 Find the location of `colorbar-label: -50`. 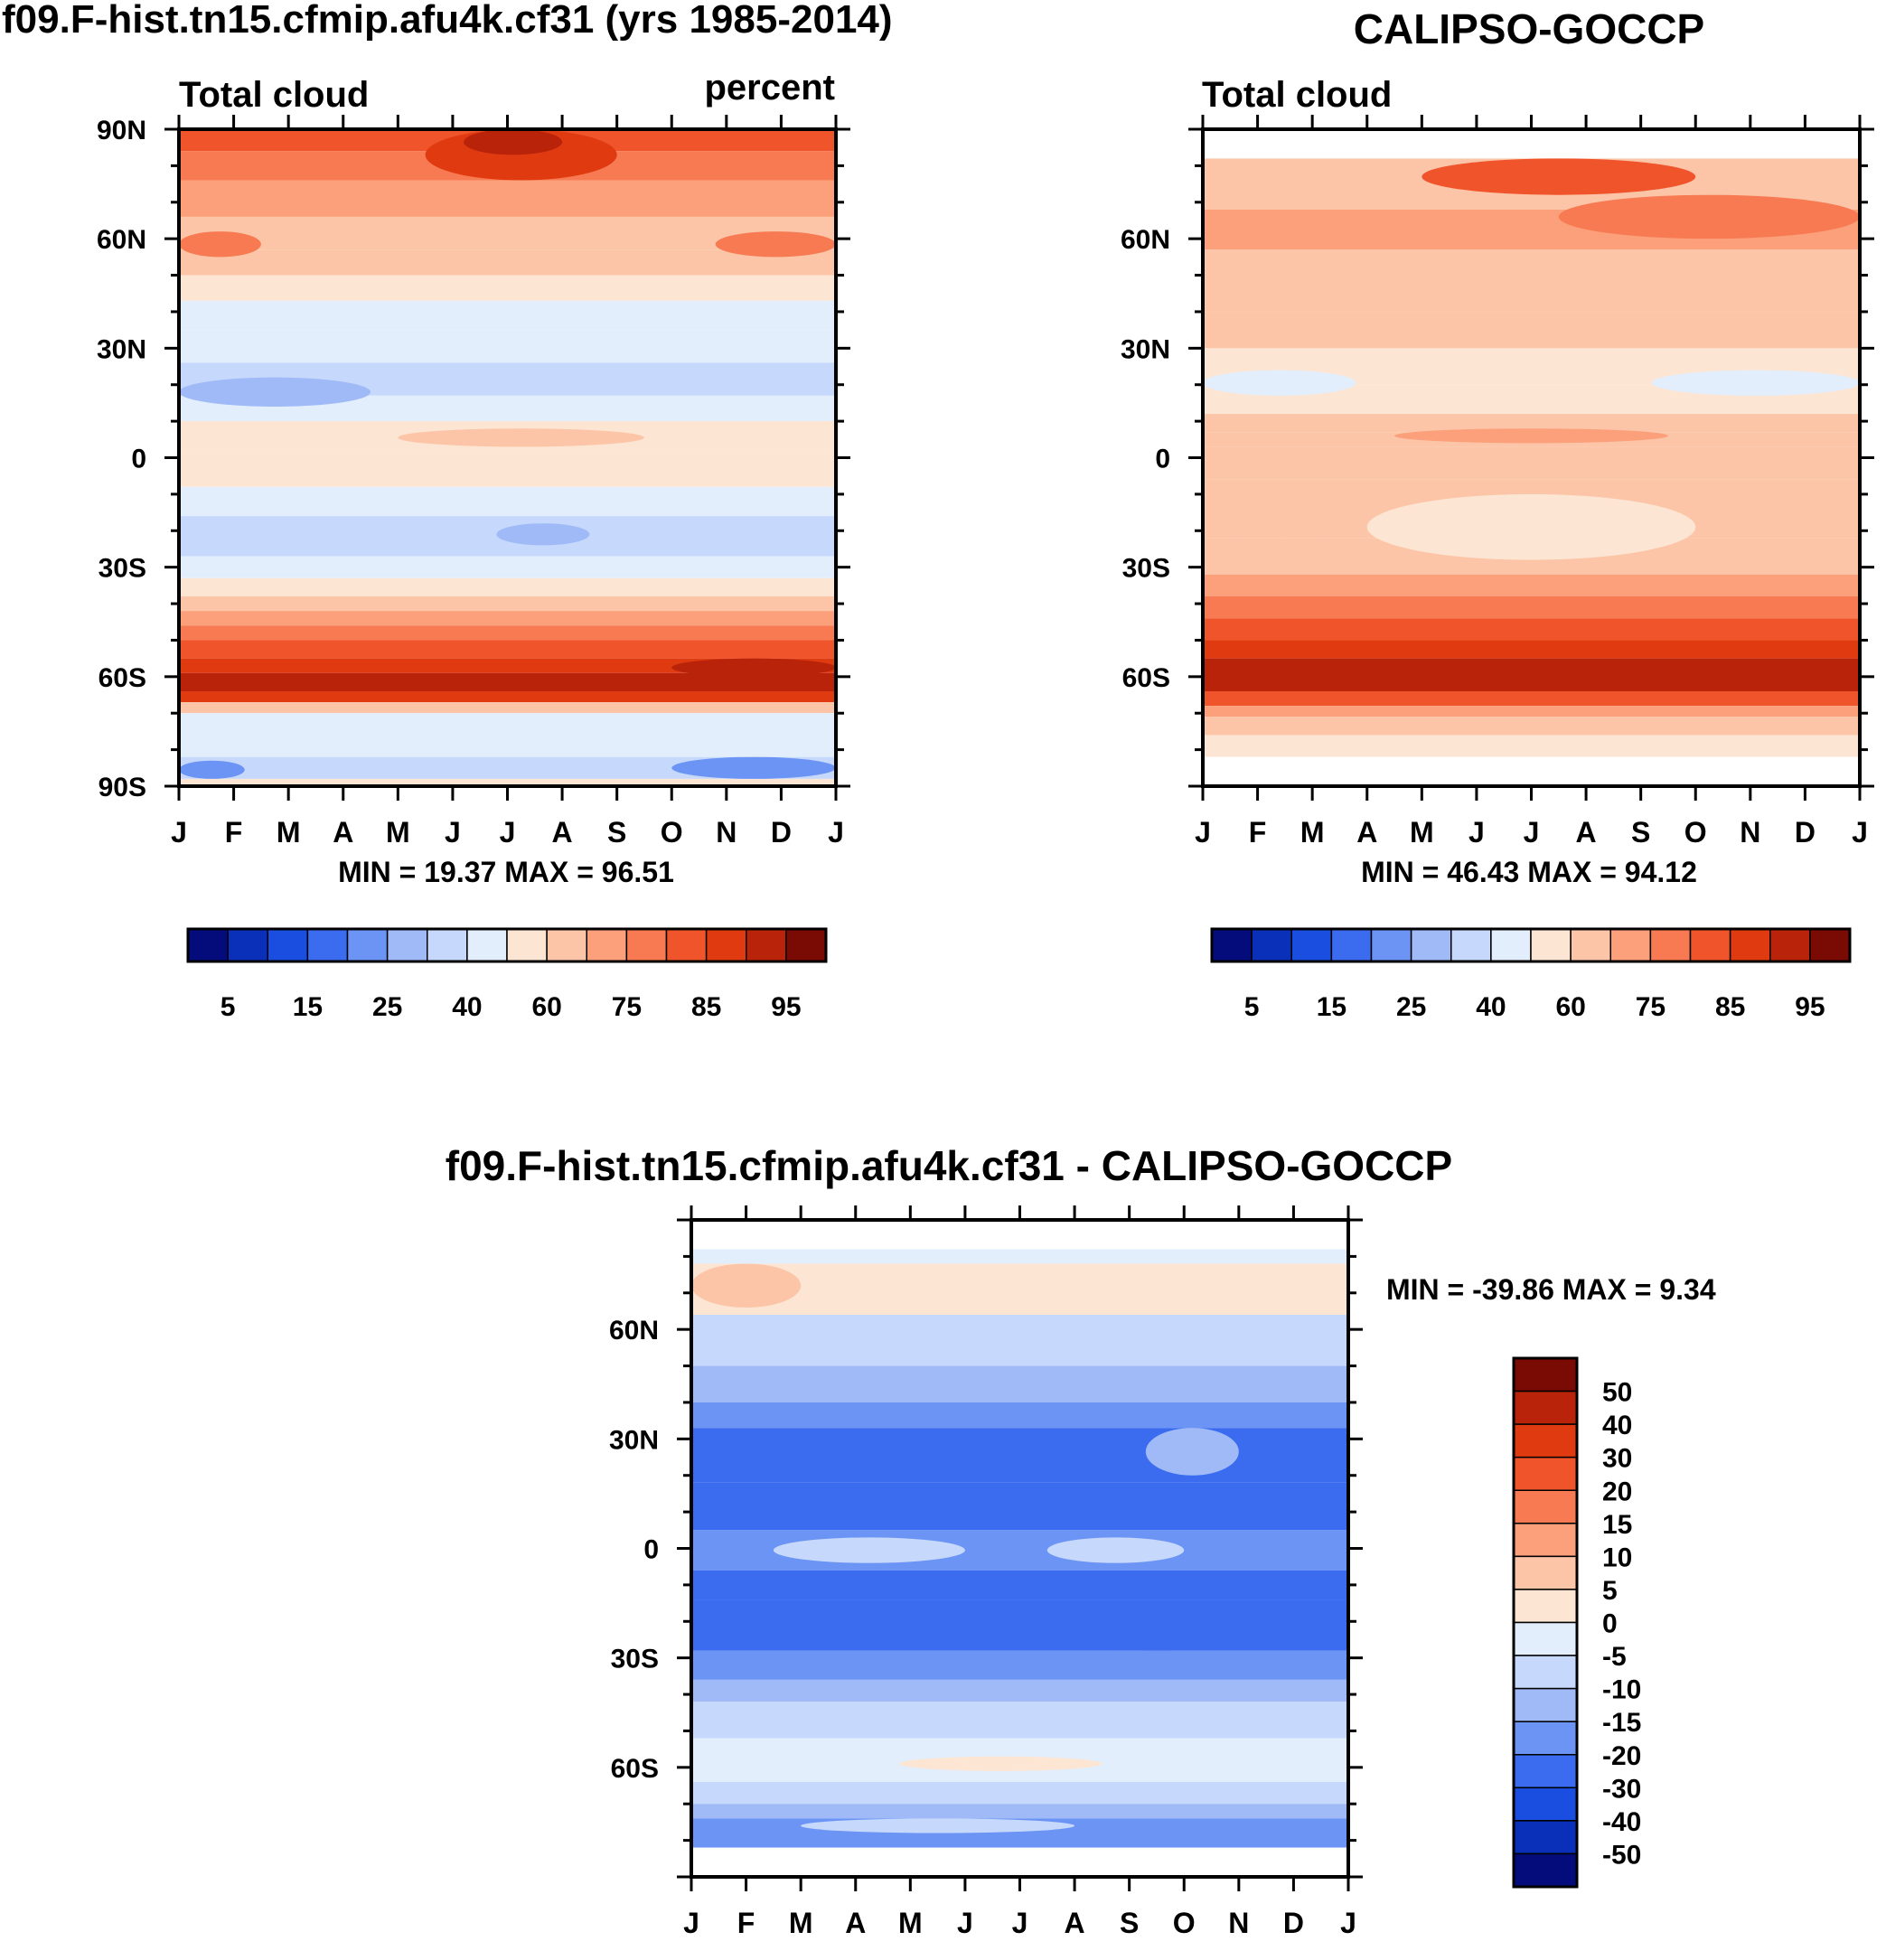

colorbar-label: -50 is located at coordinates (1621, 1855).